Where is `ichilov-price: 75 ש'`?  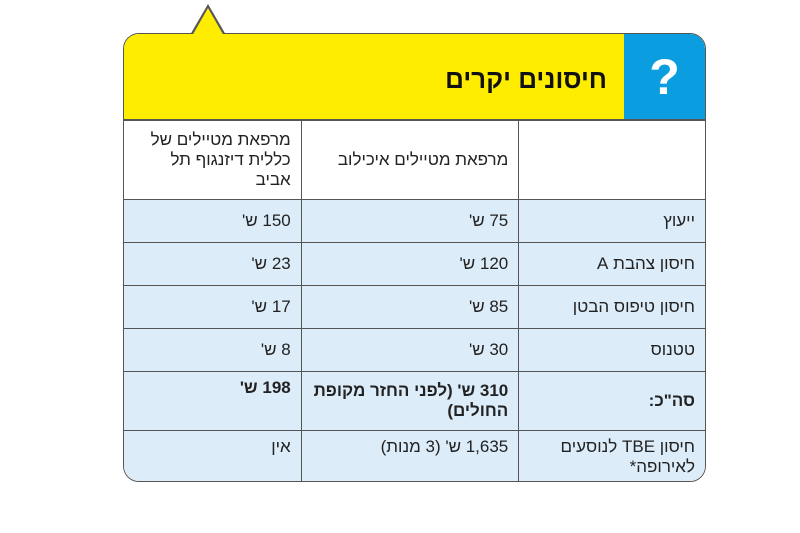
ichilov-price: 75 ש' is located at coordinates (410, 221).